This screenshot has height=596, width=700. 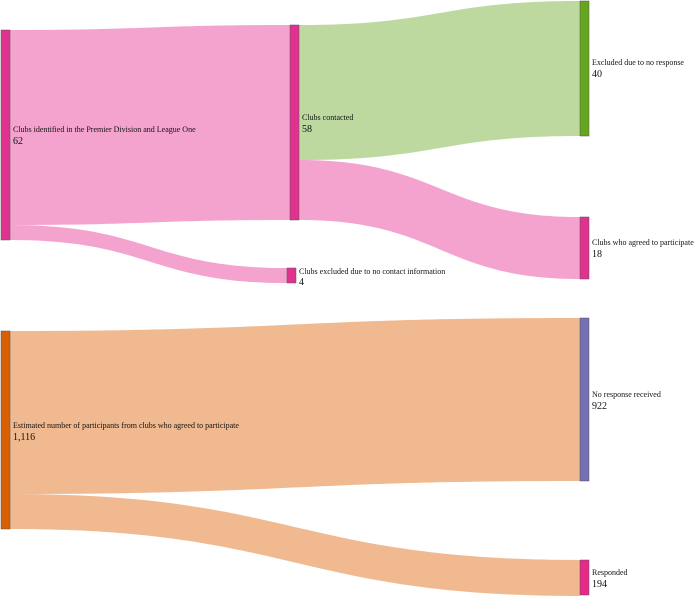 I want to click on node-clubs-identified, so click(x=5, y=135).